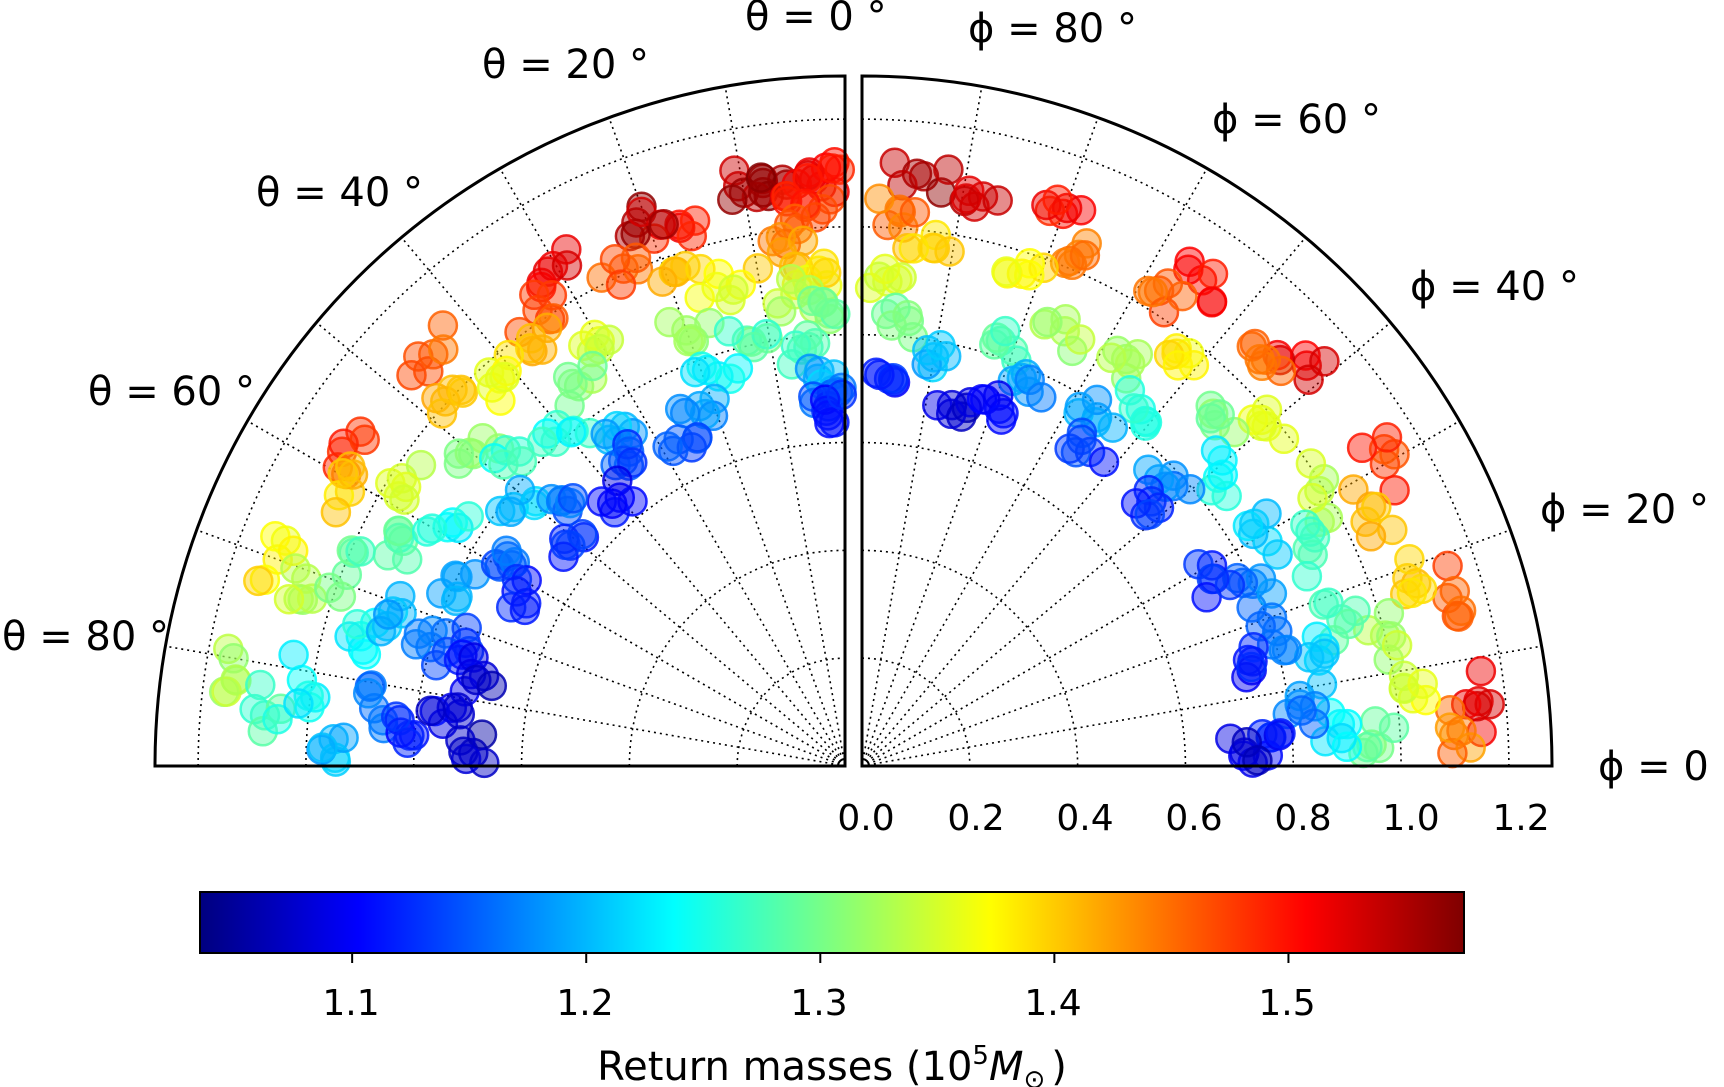 The image size is (1724, 1087). I want to click on colorbar-tick-label: 1.1, so click(350, 1003).